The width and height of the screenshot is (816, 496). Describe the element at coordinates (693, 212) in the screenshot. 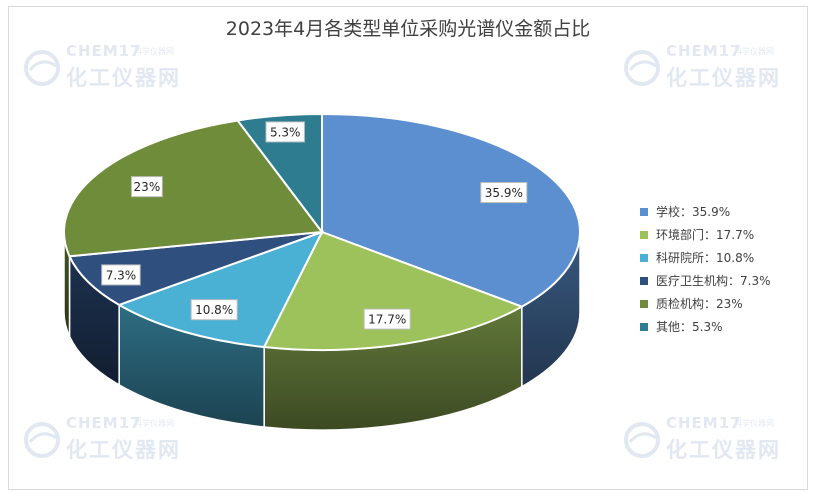

I see `legend-label: 学校：35.9%` at that location.